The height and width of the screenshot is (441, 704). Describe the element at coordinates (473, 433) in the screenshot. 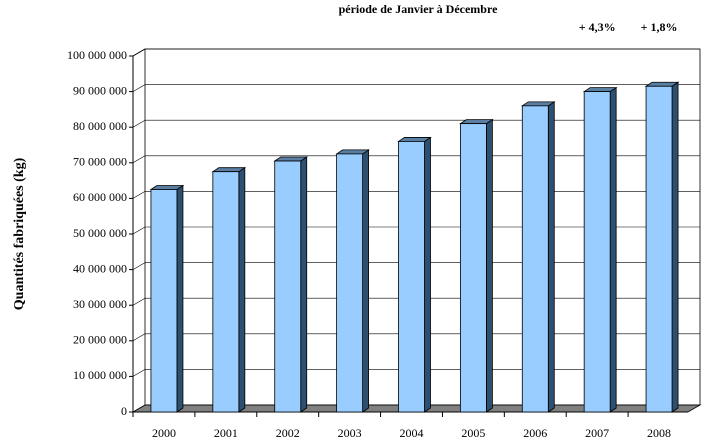

I see `x-tick-label: 2005` at that location.